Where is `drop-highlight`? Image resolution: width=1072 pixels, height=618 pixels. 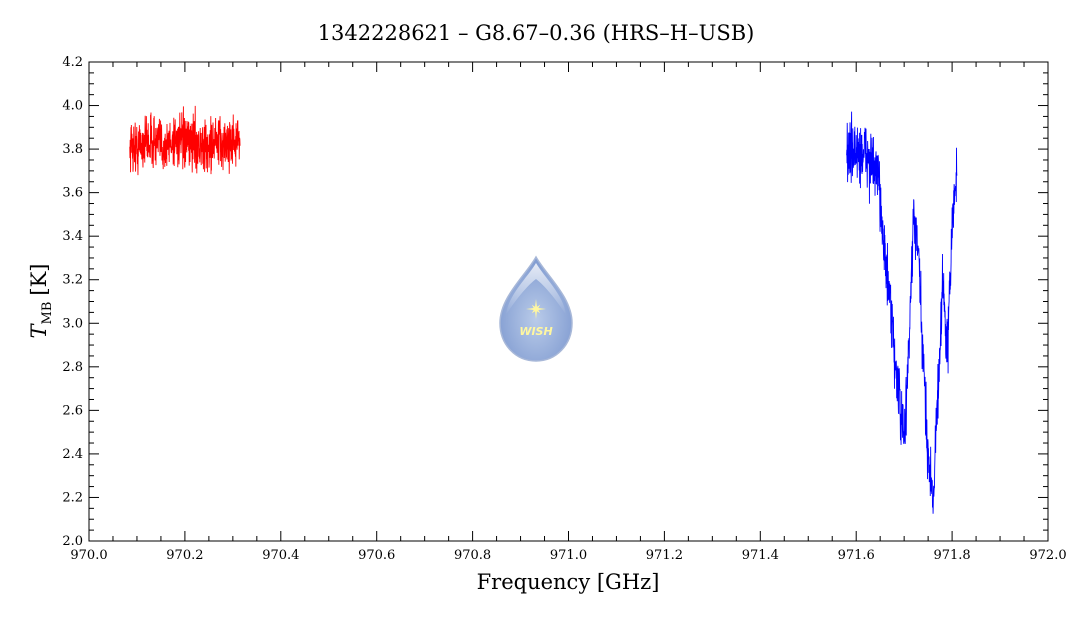
drop-highlight is located at coordinates (536, 289).